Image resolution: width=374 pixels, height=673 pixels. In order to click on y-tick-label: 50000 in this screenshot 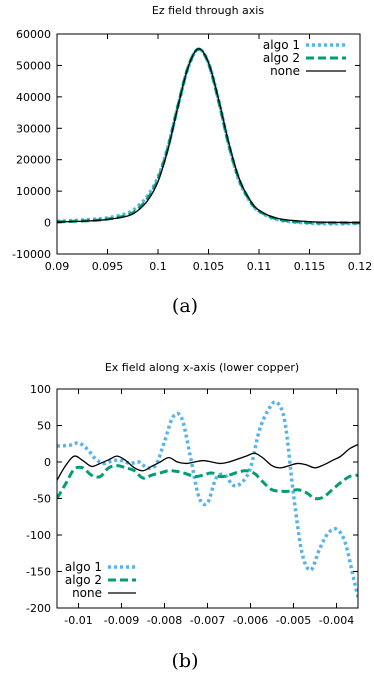, I will do `click(33, 65)`.